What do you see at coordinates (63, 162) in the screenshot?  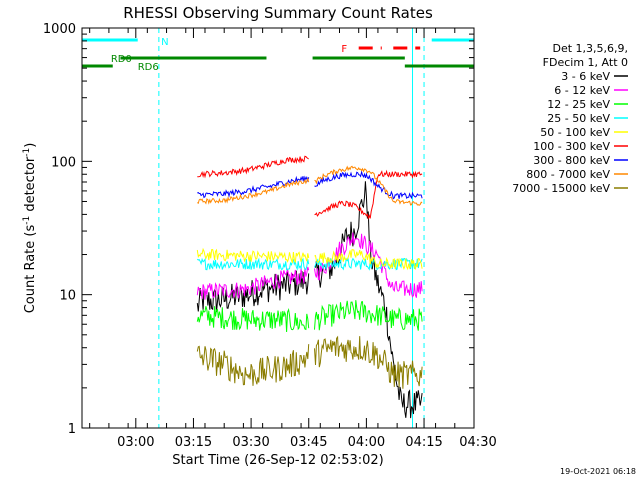 I see `y-tick-label: 100` at bounding box center [63, 162].